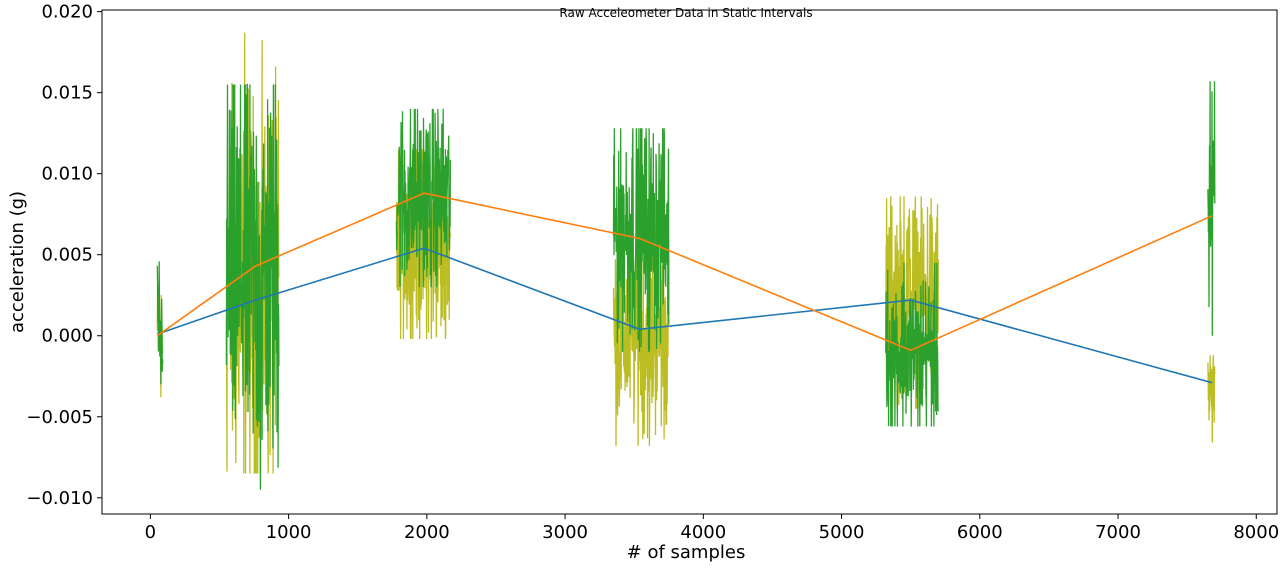  Describe the element at coordinates (67, 174) in the screenshot. I see `y-tick-label: 0.010` at that location.